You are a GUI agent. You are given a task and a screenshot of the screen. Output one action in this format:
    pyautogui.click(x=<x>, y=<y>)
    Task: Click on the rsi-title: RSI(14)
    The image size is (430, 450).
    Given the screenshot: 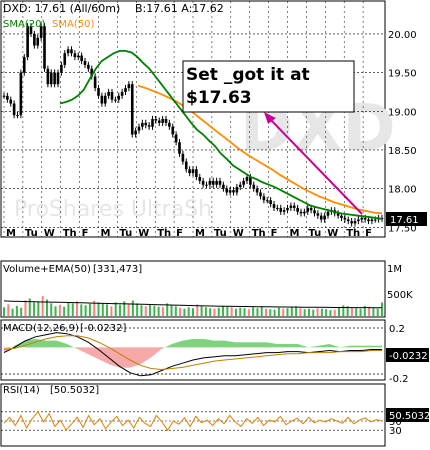 What is the action you would take?
    pyautogui.click(x=21, y=390)
    